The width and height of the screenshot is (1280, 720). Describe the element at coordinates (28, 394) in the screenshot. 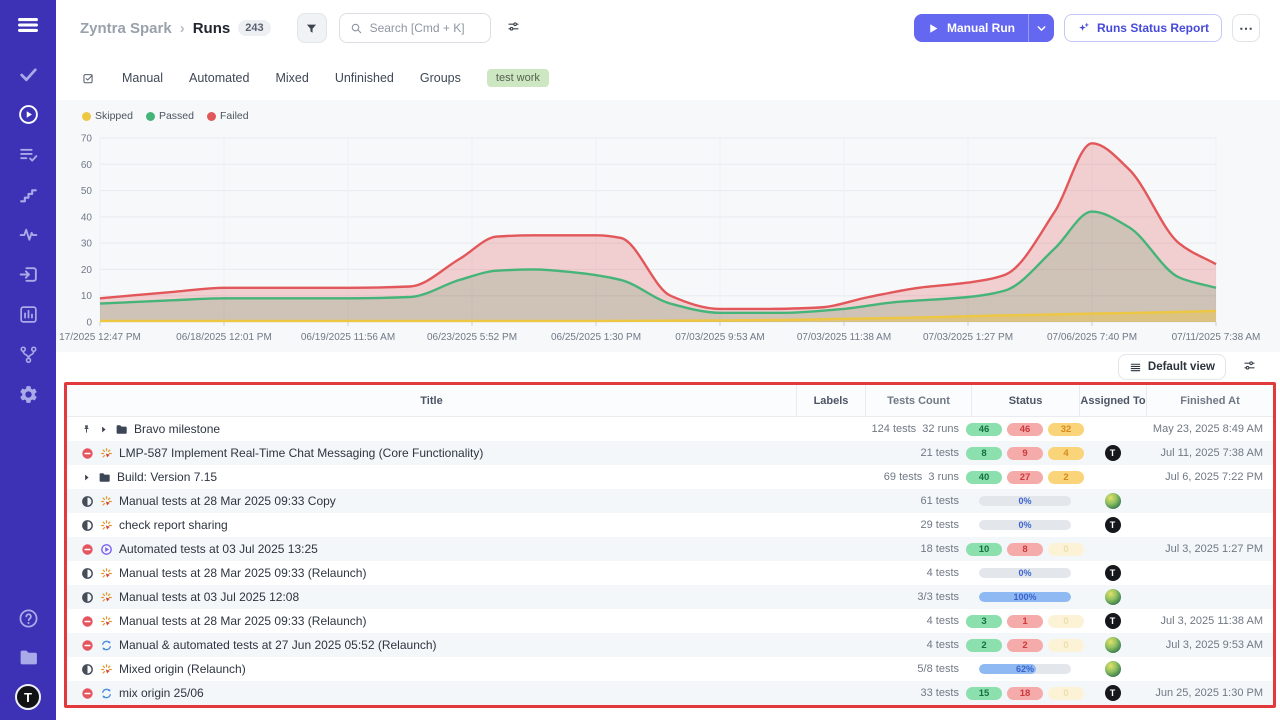

I see `sidebar-item-gear-icon` at that location.